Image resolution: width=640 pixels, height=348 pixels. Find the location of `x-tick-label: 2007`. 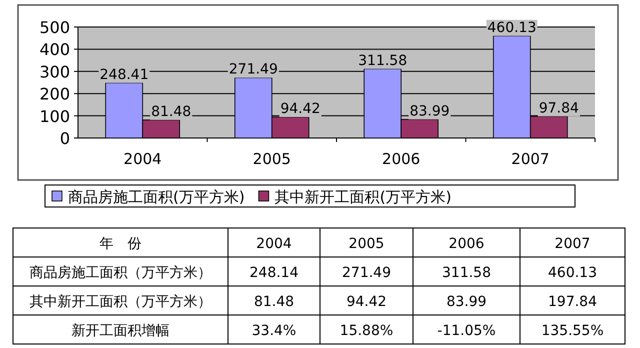

x-tick-label: 2007 is located at coordinates (530, 159).